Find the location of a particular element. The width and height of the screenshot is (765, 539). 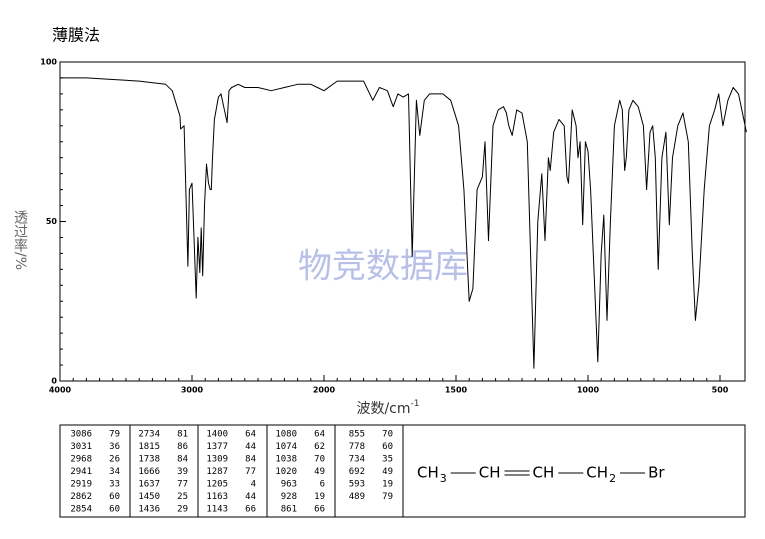

peak-wavenumber: 1450 is located at coordinates (149, 497).